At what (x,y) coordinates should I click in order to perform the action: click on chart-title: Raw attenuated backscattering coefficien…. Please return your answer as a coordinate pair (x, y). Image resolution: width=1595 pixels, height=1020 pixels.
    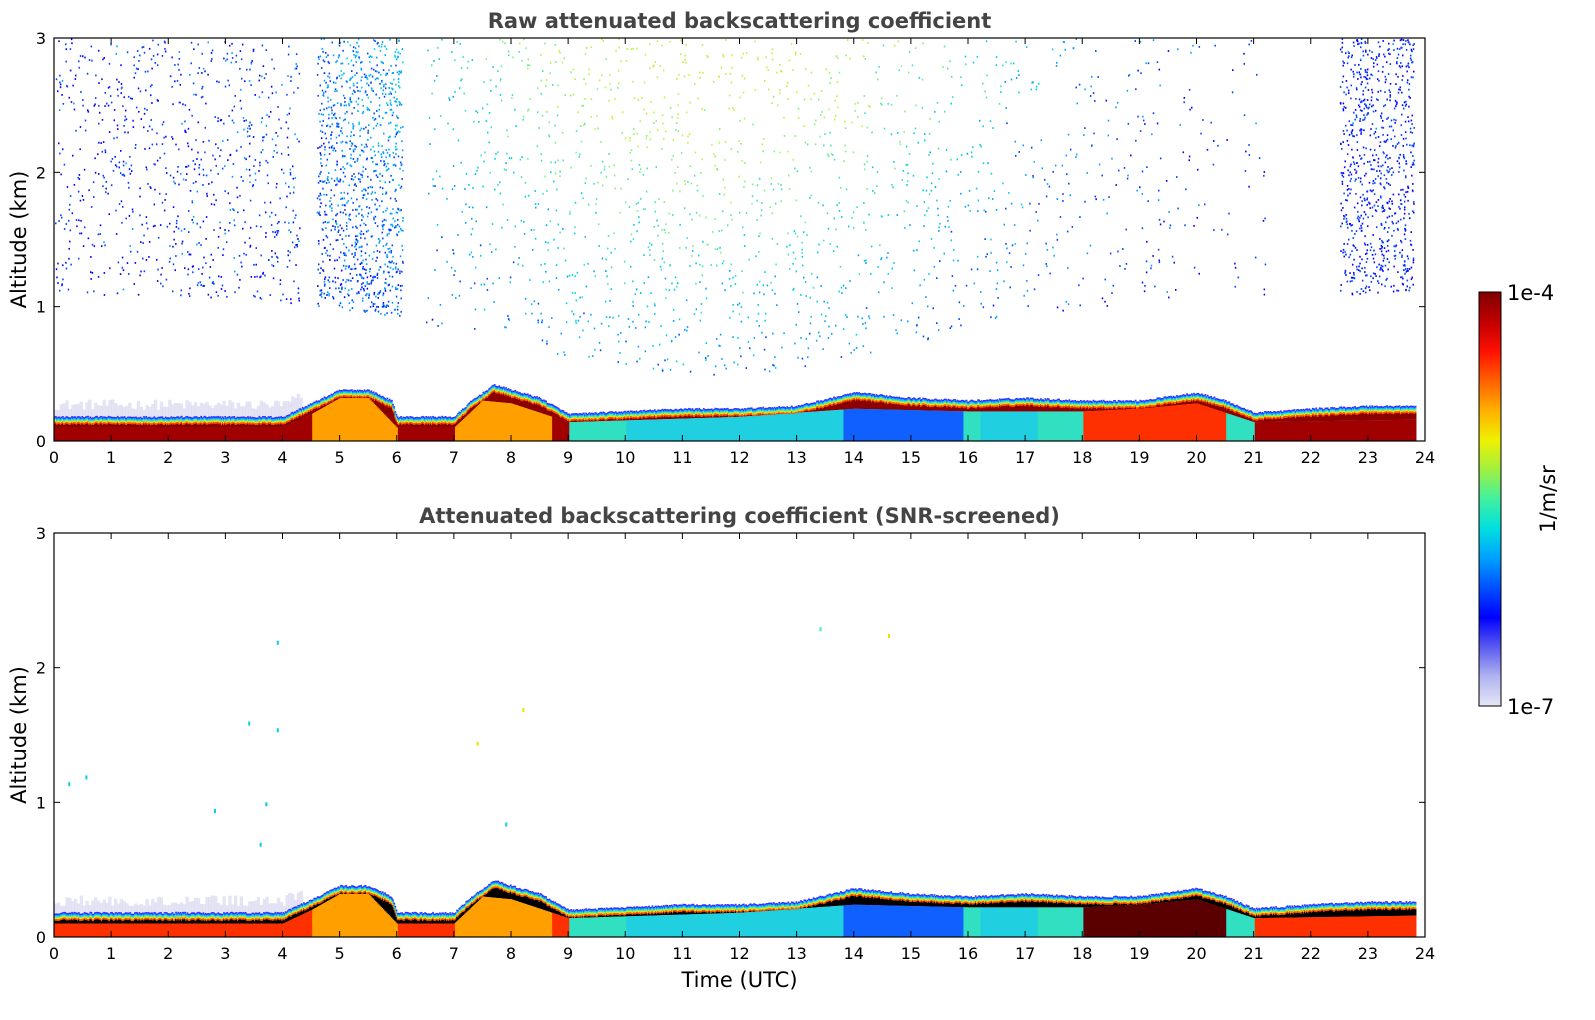
    Looking at the image, I should click on (740, 21).